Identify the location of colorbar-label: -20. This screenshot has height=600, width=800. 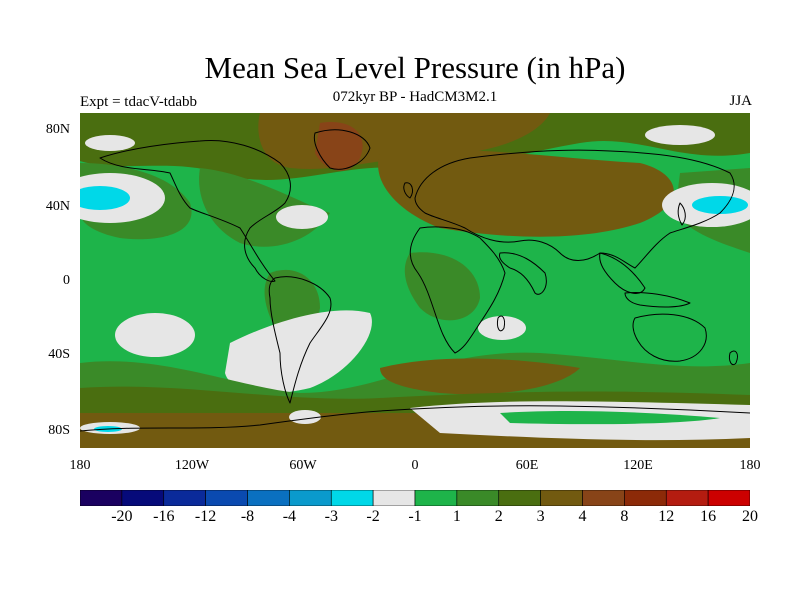
(122, 516).